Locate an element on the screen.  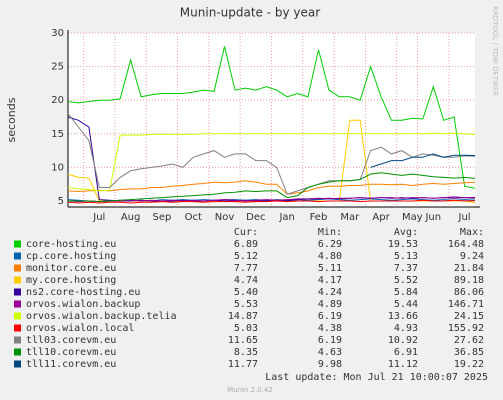
legend-label: my.core.hosting is located at coordinates (71, 280).